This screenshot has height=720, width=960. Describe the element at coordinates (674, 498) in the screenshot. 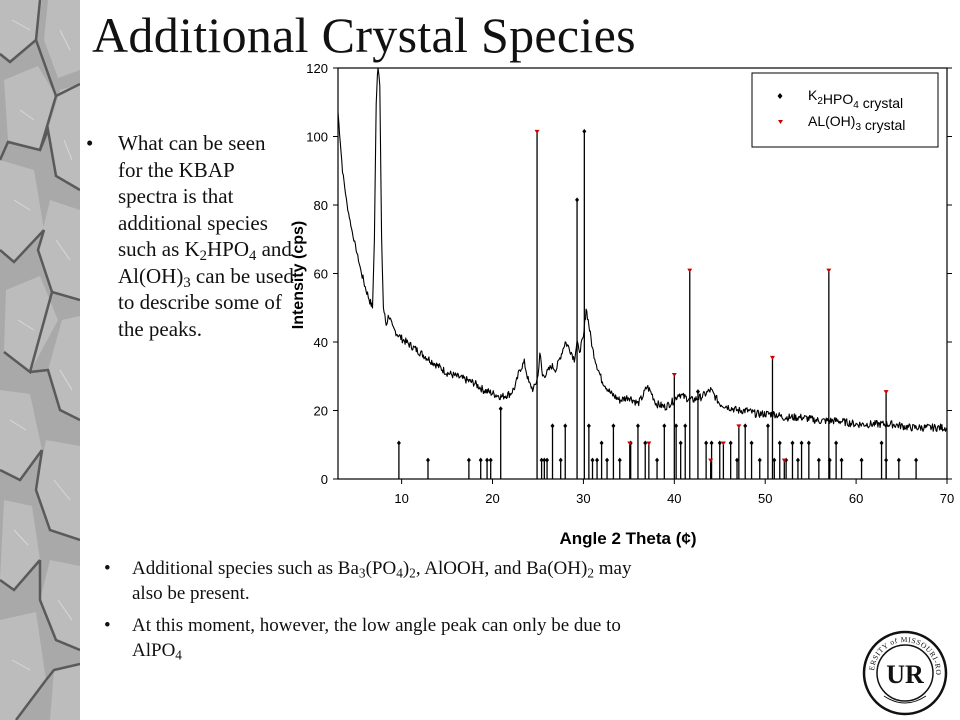

I see `x-tick-label: 40` at that location.